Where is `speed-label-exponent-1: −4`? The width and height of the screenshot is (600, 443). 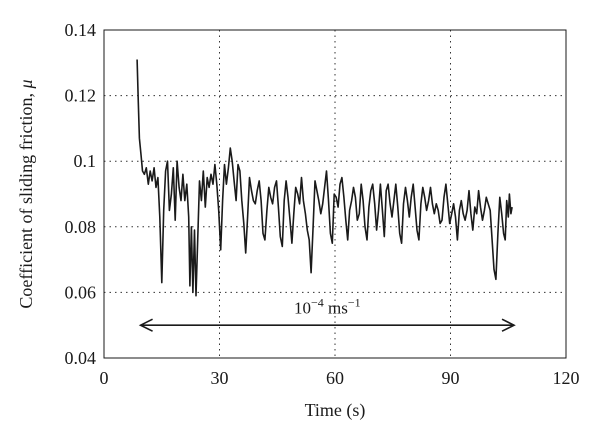 speed-label-exponent-1: −4 is located at coordinates (317, 303).